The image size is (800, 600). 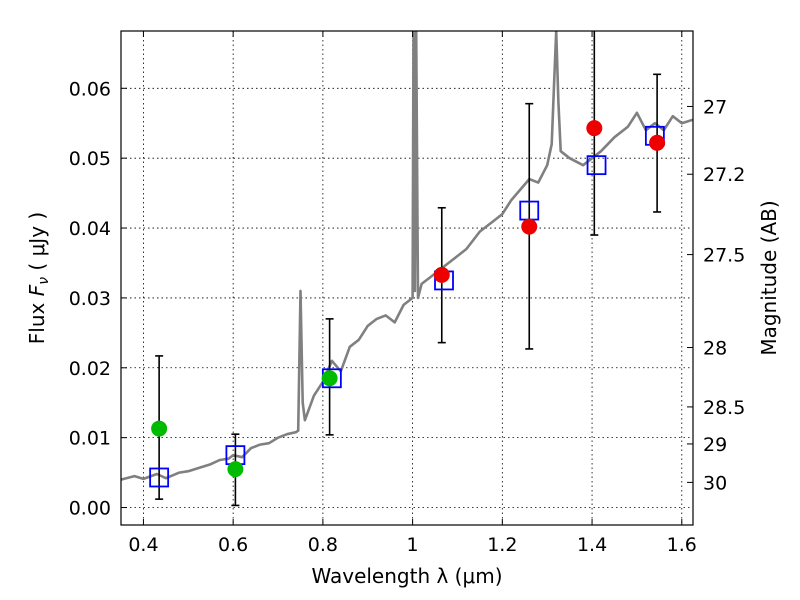 What do you see at coordinates (90, 229) in the screenshot?
I see `y-tick-label: 0.04` at bounding box center [90, 229].